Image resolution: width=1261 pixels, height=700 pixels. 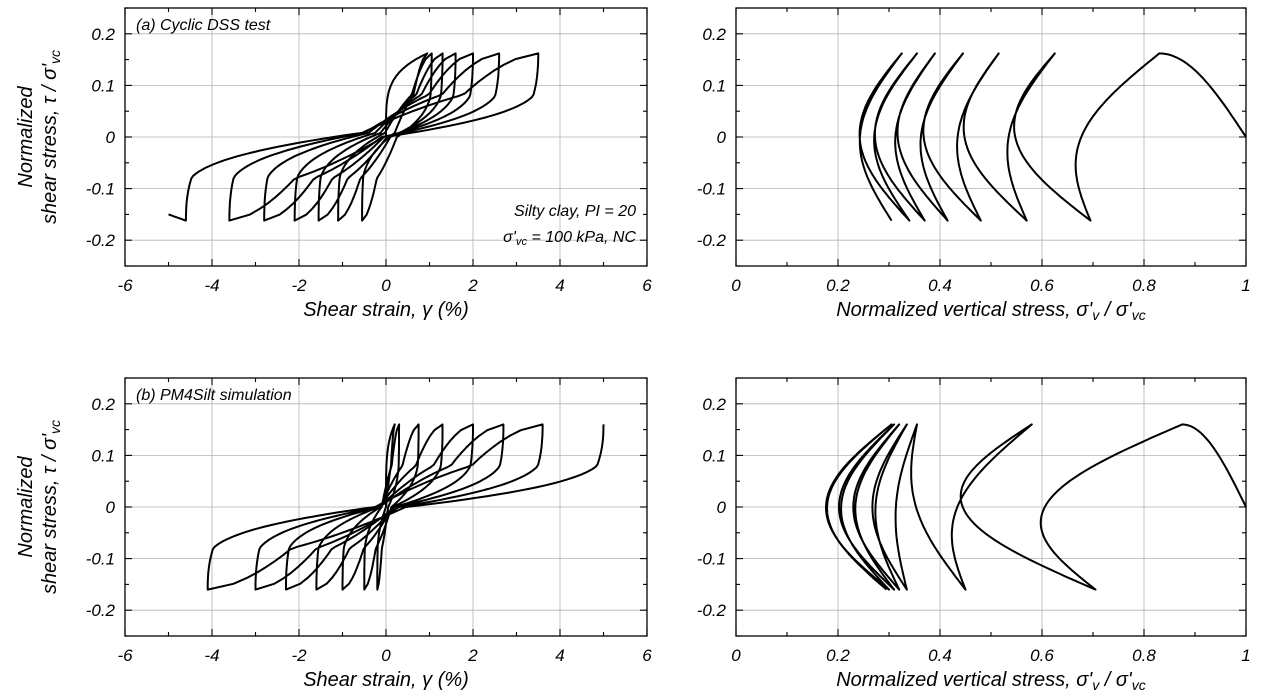 What do you see at coordinates (575, 211) in the screenshot?
I see `annotation-line: Silty clay, PI = 20` at bounding box center [575, 211].